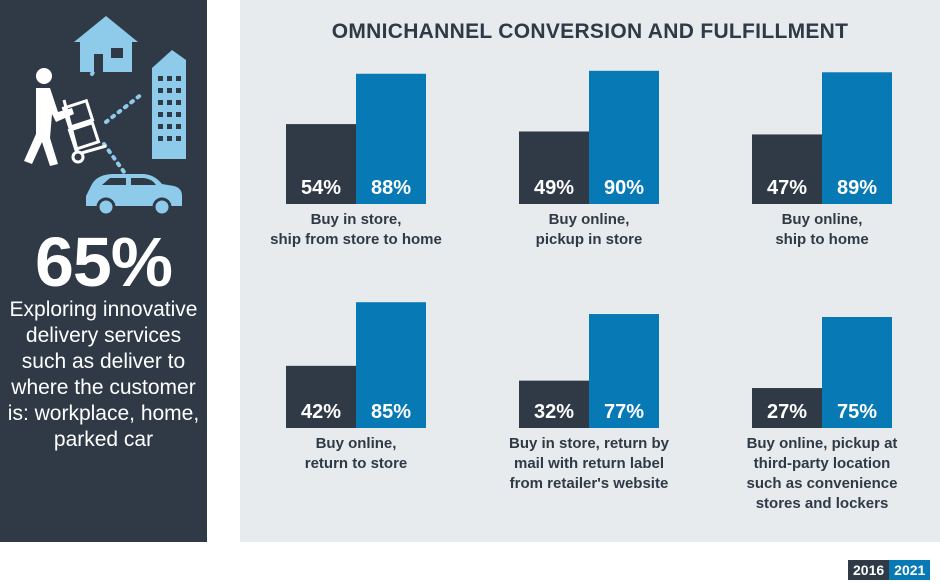 This screenshot has height=585, width=940. Describe the element at coordinates (910, 570) in the screenshot. I see `legend-item-2021: 2021` at that location.